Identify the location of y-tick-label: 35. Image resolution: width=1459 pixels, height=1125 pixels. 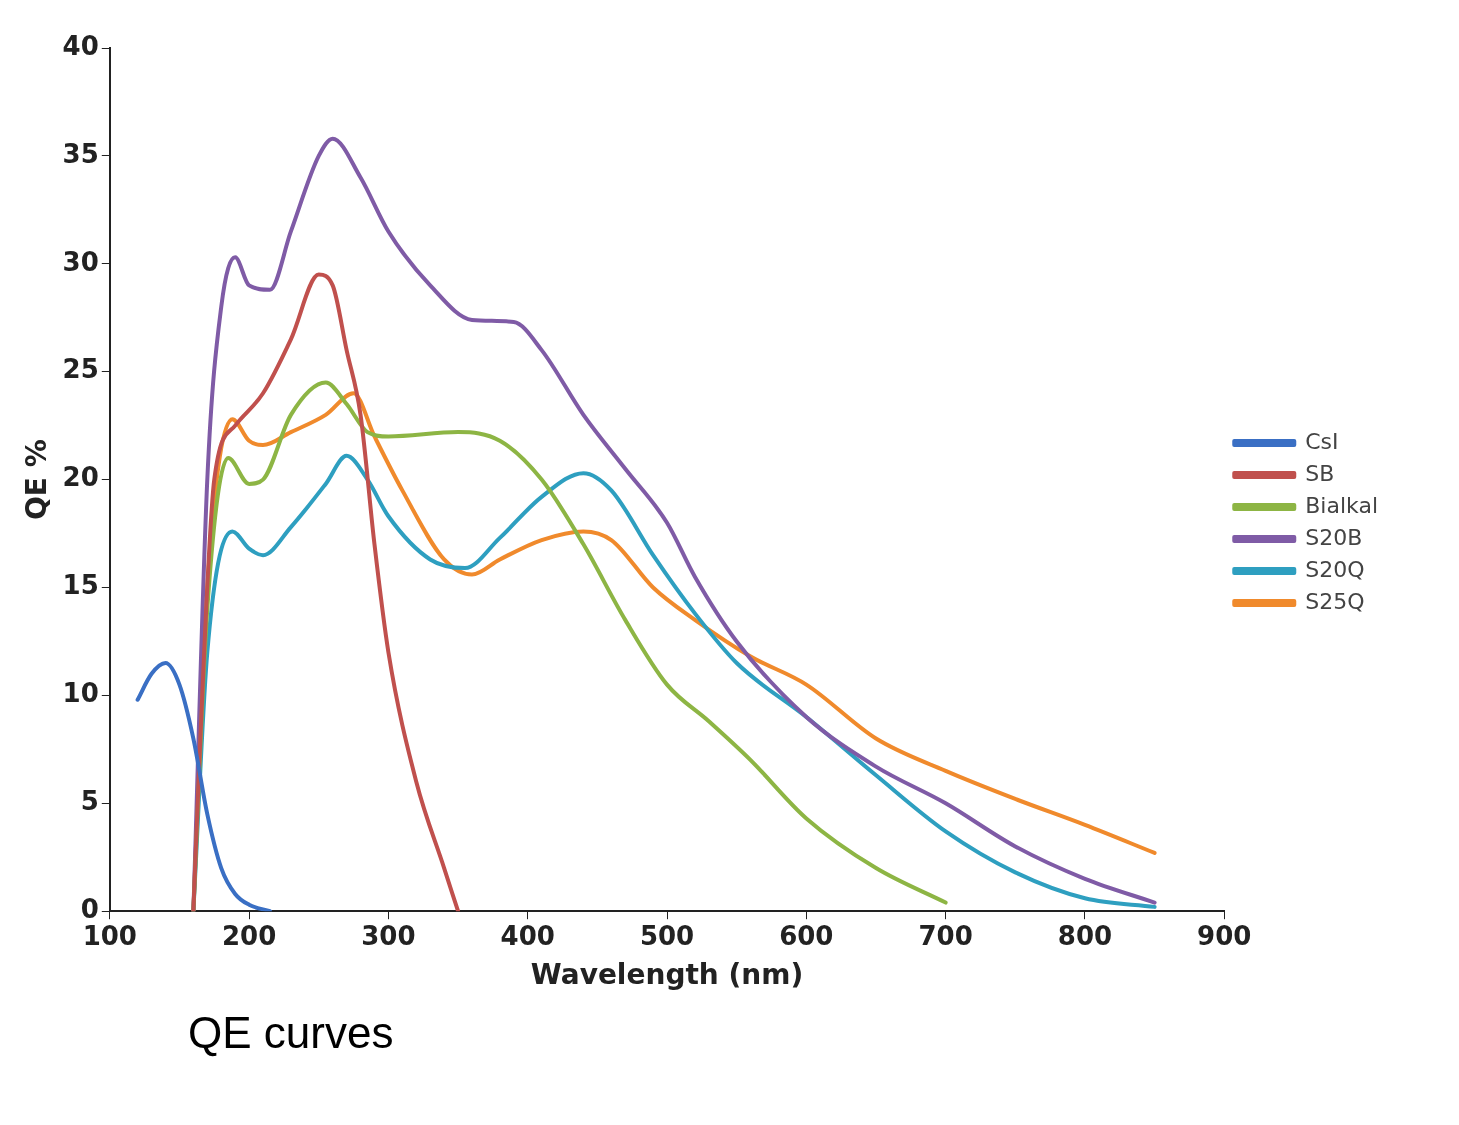
(80, 153).